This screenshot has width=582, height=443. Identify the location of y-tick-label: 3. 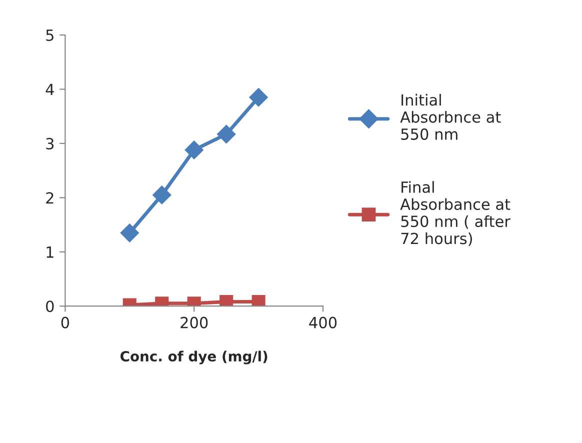
(50, 144).